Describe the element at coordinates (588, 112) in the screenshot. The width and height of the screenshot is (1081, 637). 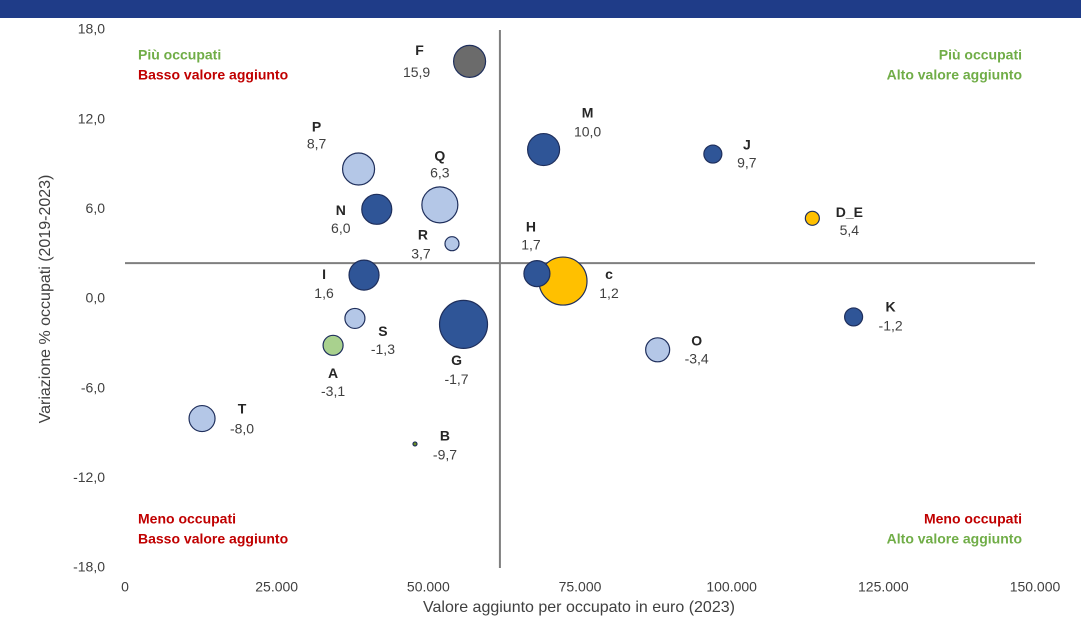
I see `point-label: M` at that location.